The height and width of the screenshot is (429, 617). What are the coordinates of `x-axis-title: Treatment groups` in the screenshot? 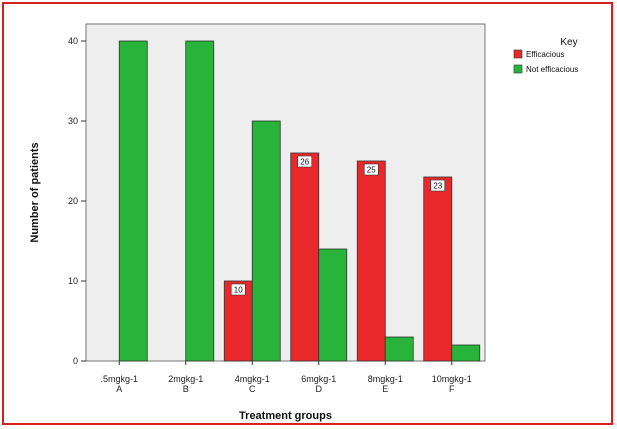 It's located at (285, 416).